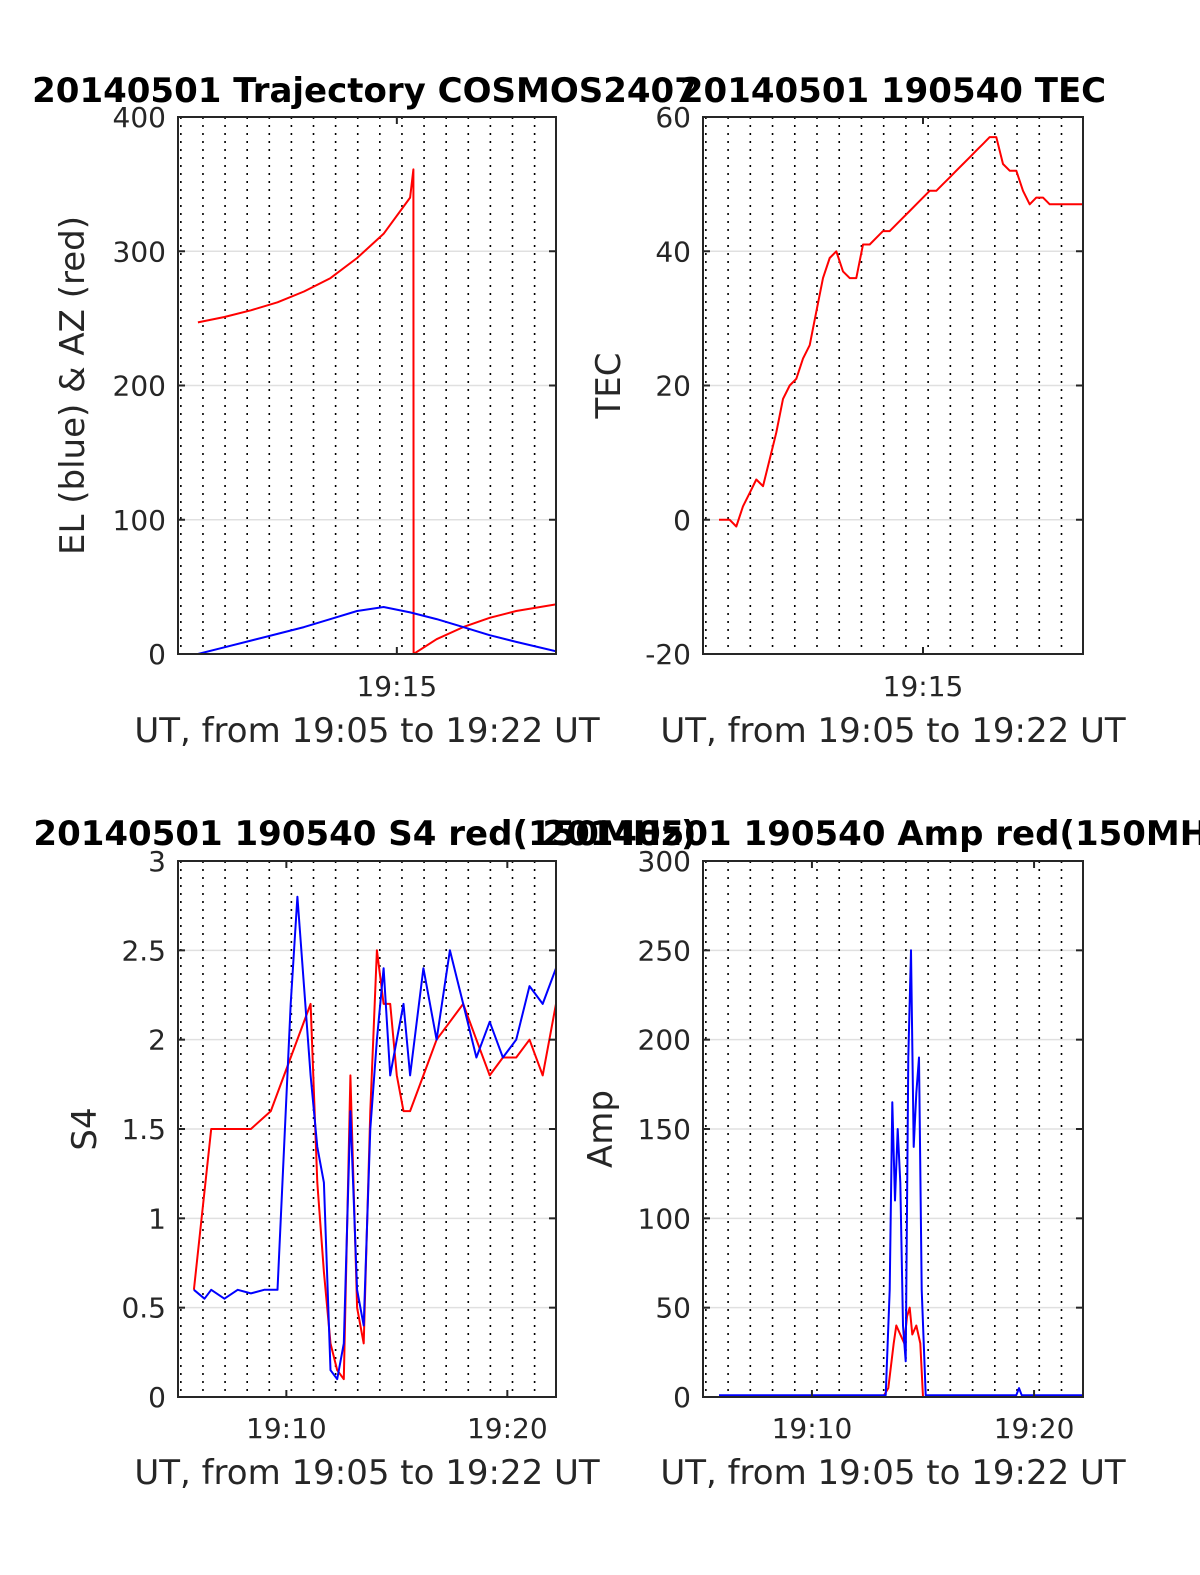  Describe the element at coordinates (673, 117) in the screenshot. I see `y-tick-label: 60` at that location.